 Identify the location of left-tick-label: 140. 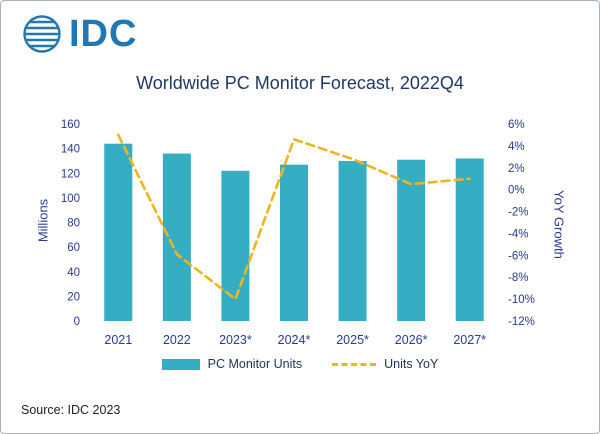
(70, 150).